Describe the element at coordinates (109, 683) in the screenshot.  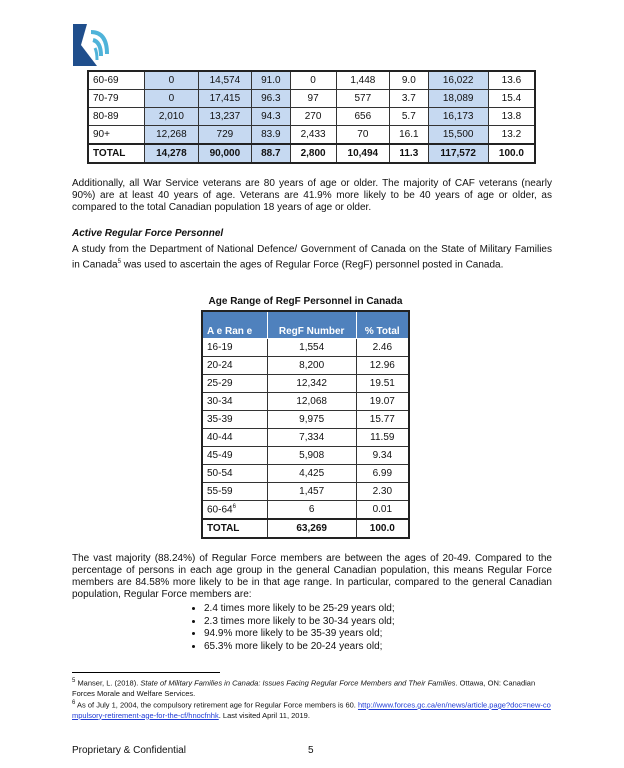
I see `text: Manser, L. (2018).` at that location.